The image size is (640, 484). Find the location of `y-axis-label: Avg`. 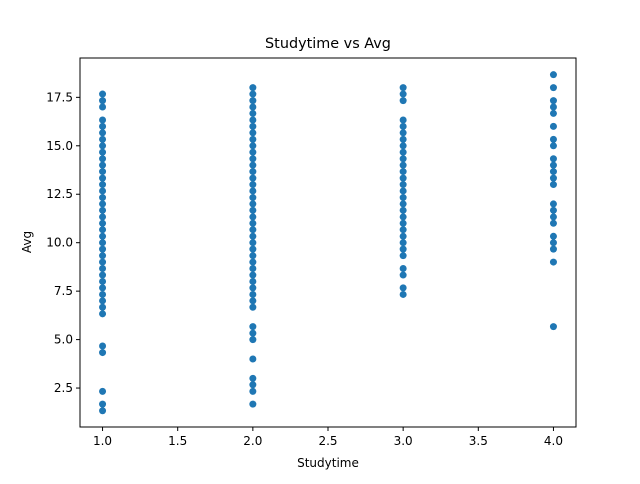

y-axis-label: Avg is located at coordinates (27, 242).